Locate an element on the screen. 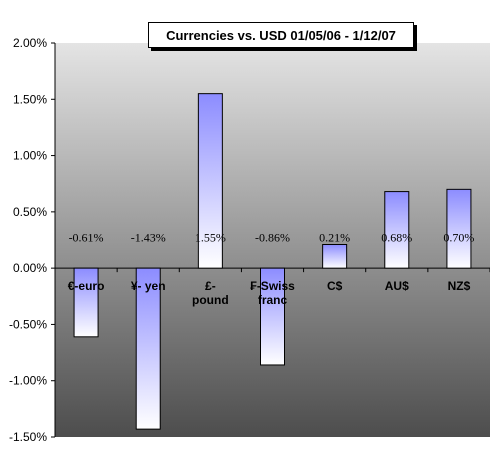 The image size is (490, 451). category-label-5: AU$ is located at coordinates (397, 286).